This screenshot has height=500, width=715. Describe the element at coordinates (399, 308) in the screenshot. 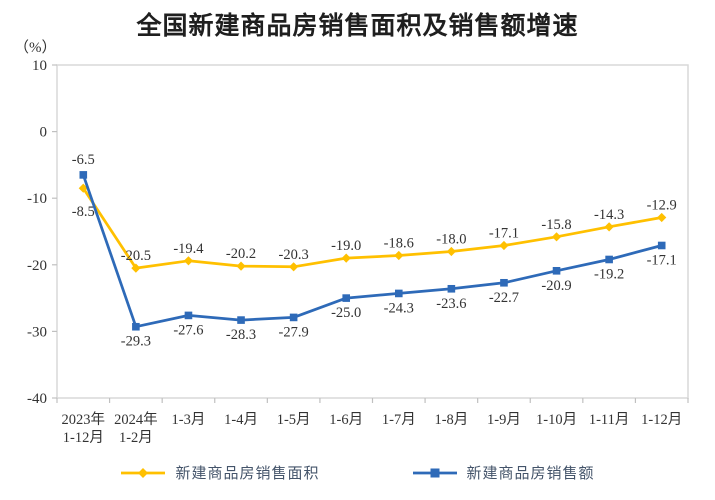

I see `sales-amount-value-label: -24.3` at that location.